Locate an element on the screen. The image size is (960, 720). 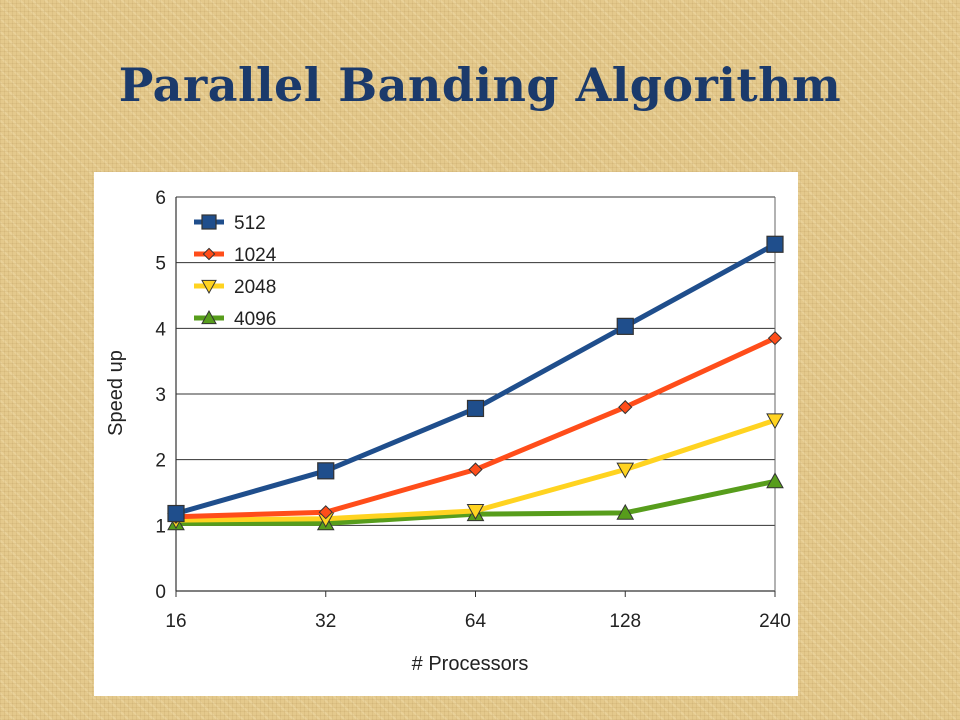
x-tick-label: 128 is located at coordinates (625, 621).